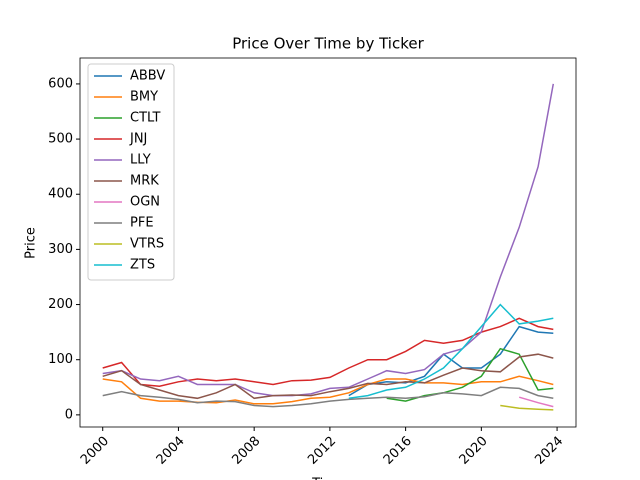 This screenshot has height=480, width=640. I want to click on y-tick-label: 200, so click(60, 304).